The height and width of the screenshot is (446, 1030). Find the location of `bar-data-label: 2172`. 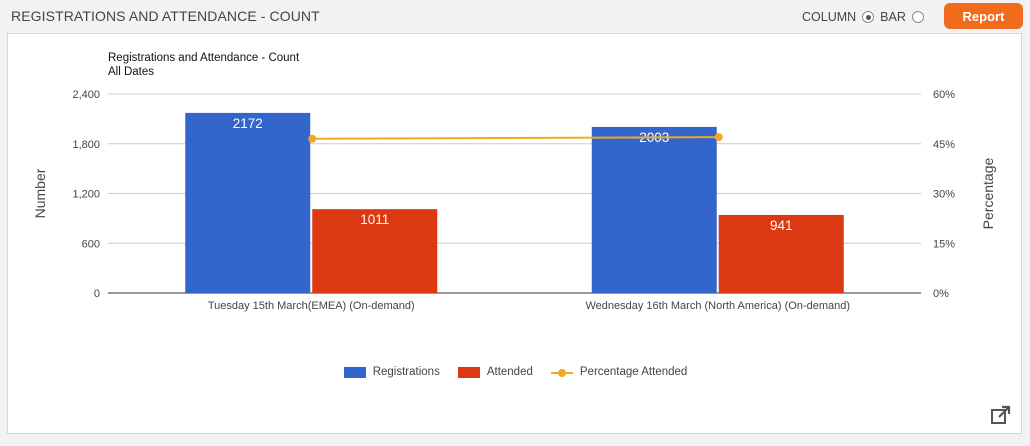

bar-data-label: 2172 is located at coordinates (248, 123).